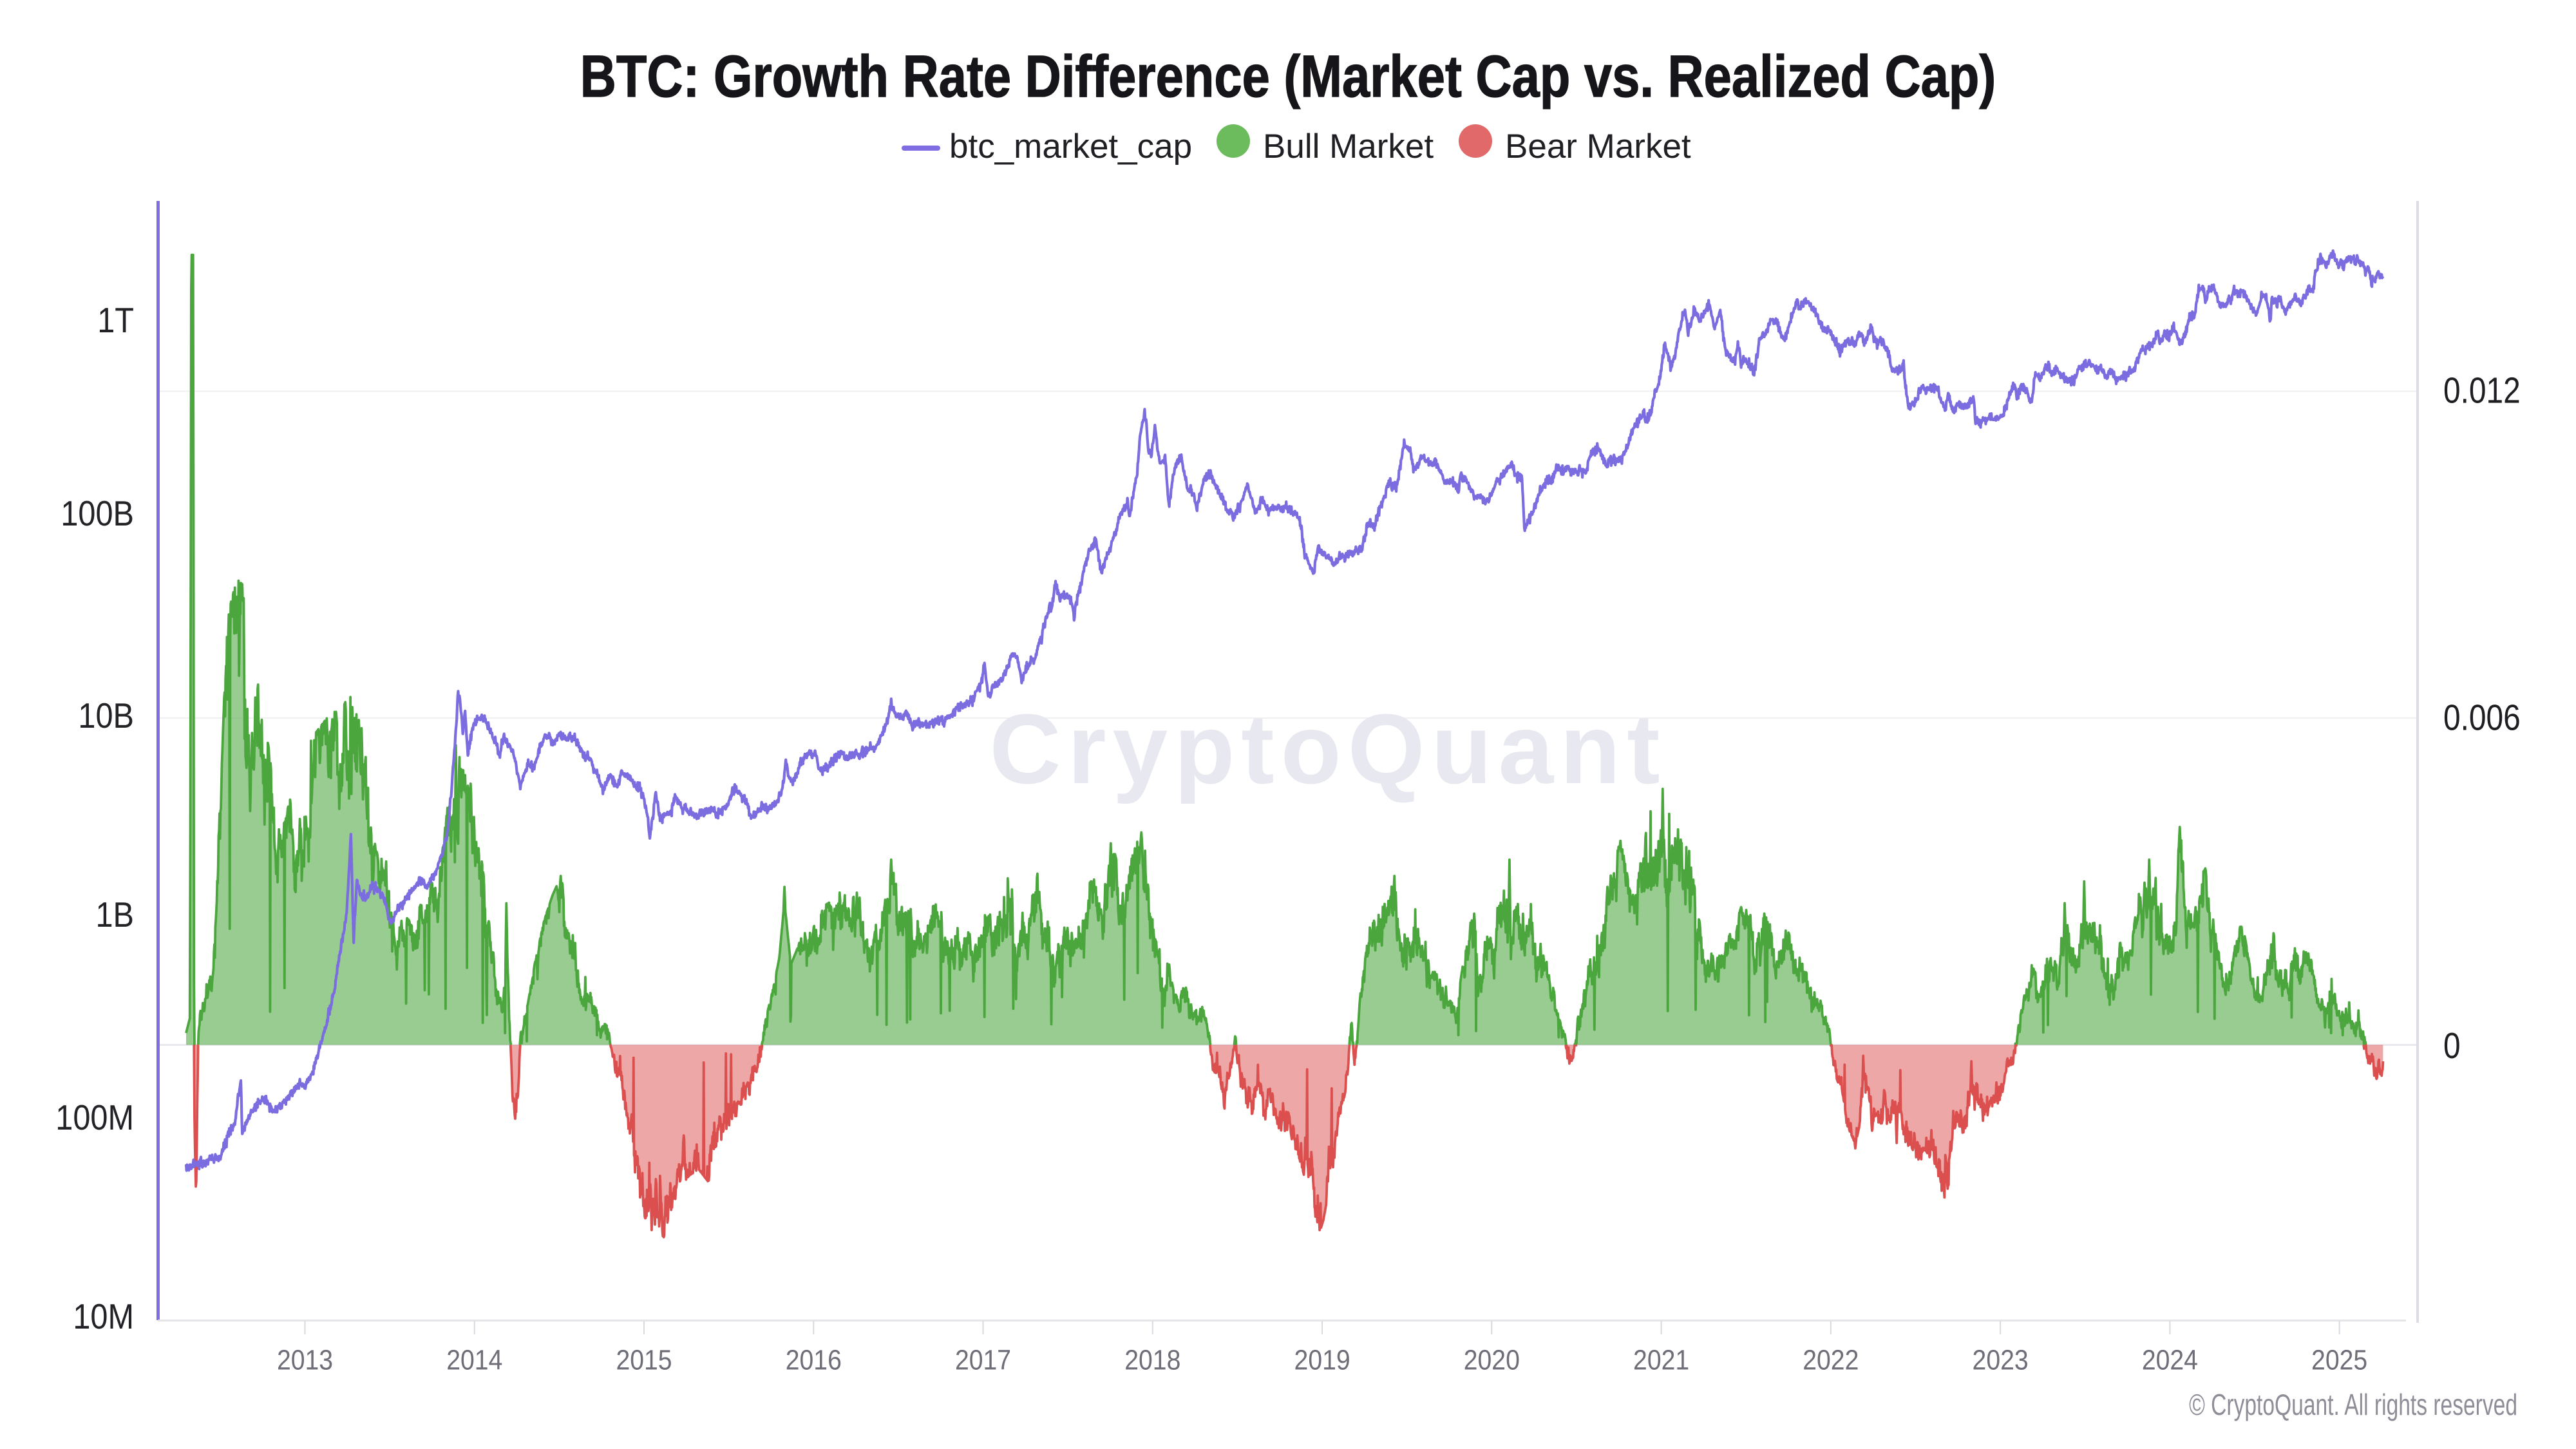  Describe the element at coordinates (115, 914) in the screenshot. I see `svg-text: 1B` at that location.